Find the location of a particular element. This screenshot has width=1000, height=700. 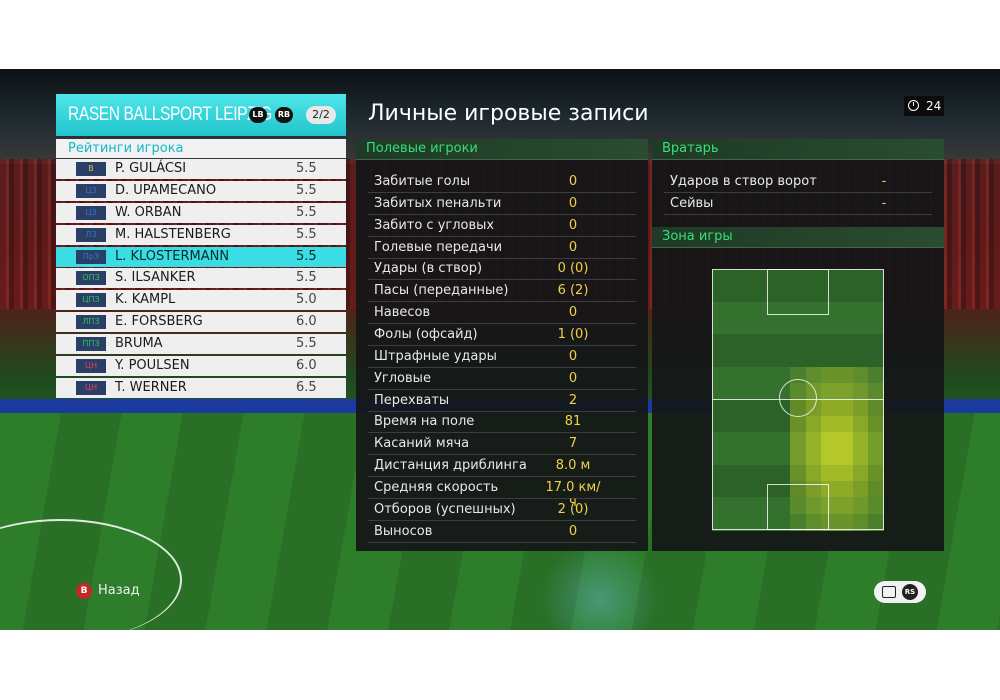

rs-key-icon: RS is located at coordinates (910, 592).